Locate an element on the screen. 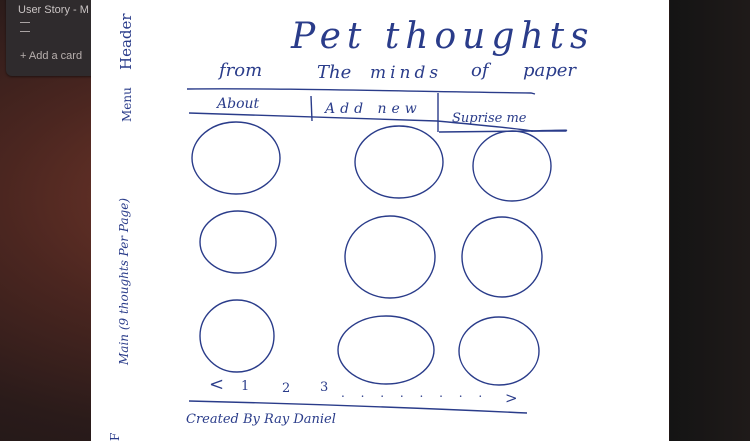 This screenshot has width=750, height=441. pagination-next: > is located at coordinates (511, 398).